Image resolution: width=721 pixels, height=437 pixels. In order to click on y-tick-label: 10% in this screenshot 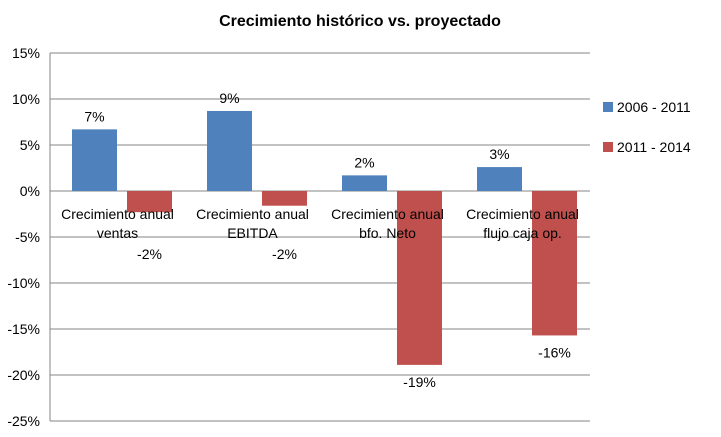, I will do `click(26, 99)`.